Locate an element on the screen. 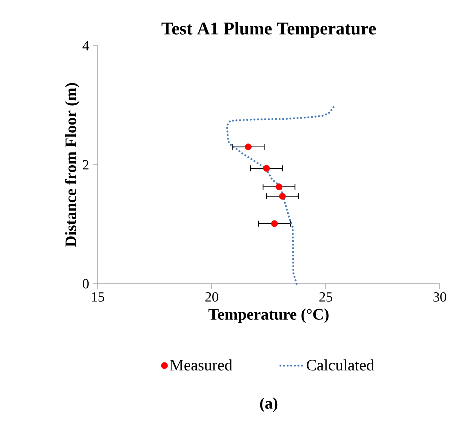  x-tick-label: 20 is located at coordinates (212, 297).